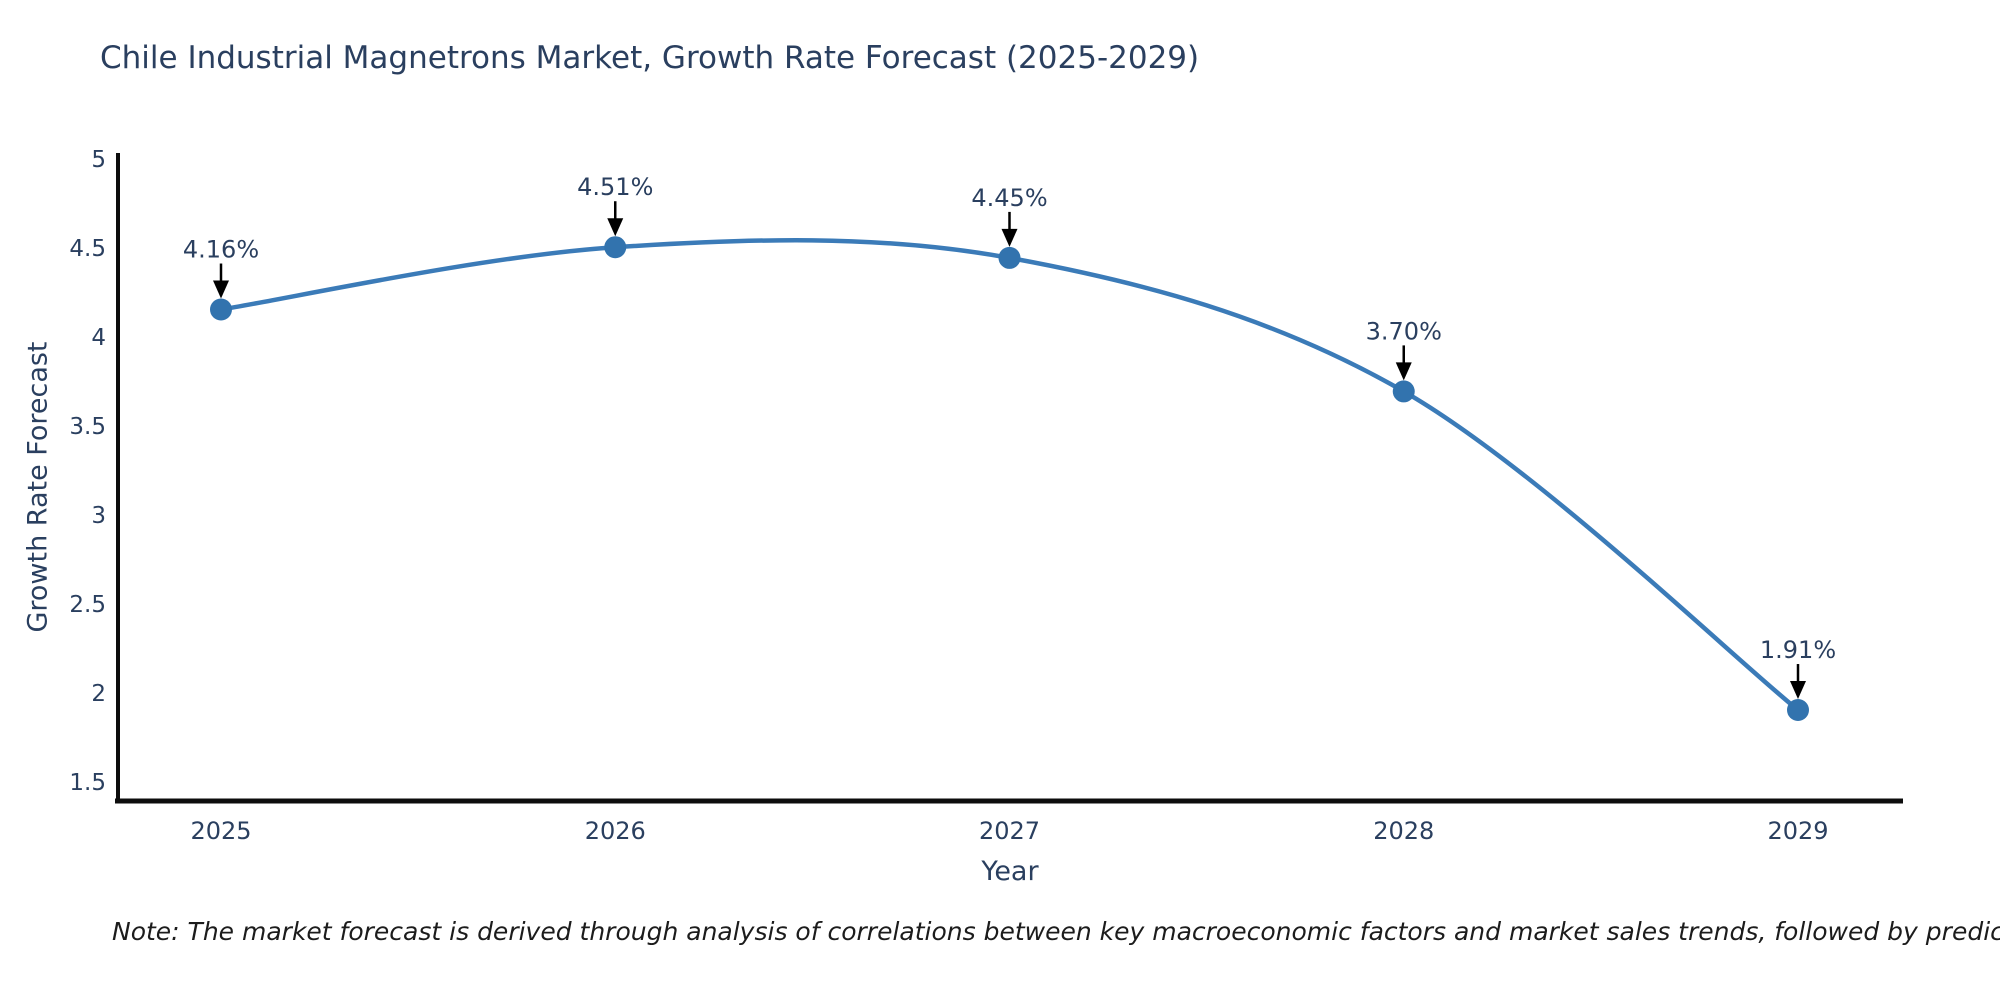 The image size is (2000, 1000). Describe the element at coordinates (1798, 650) in the screenshot. I see `annotation-label: 1.91%` at that location.